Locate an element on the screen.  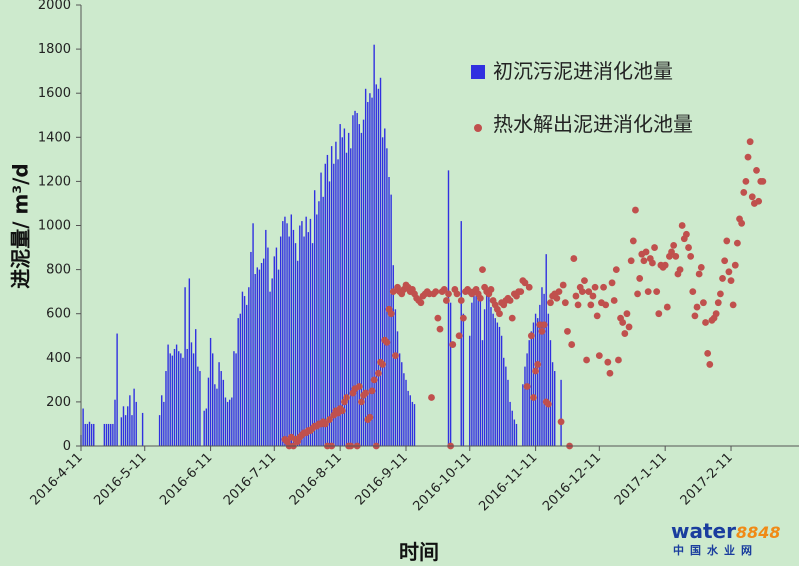
y-tick-label: 600 is located at coordinates (58, 314).